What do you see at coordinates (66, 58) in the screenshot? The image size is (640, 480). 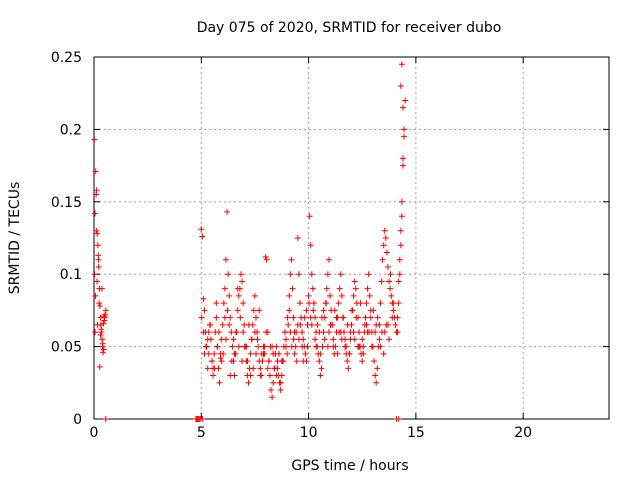 I see `y-tick-label: 0.25` at bounding box center [66, 58].